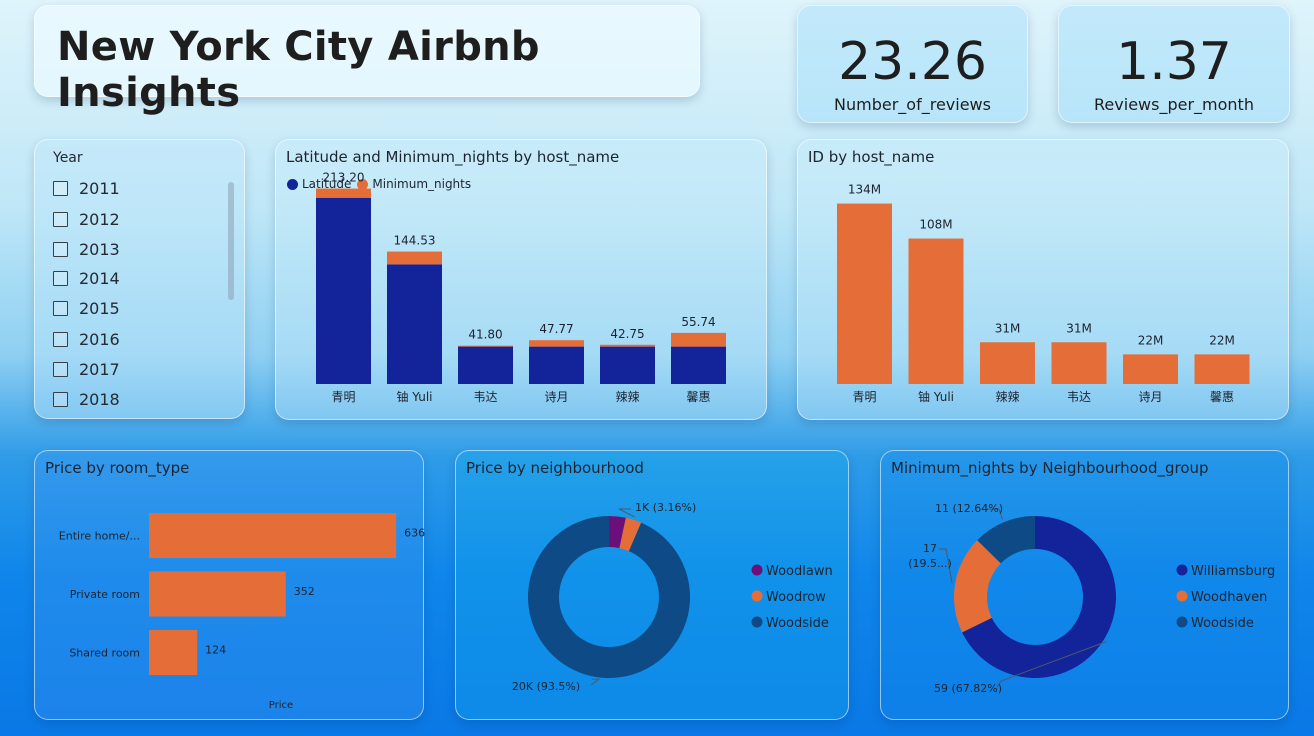 The image size is (1314, 736). I want to click on data-label: 144.53, so click(415, 241).